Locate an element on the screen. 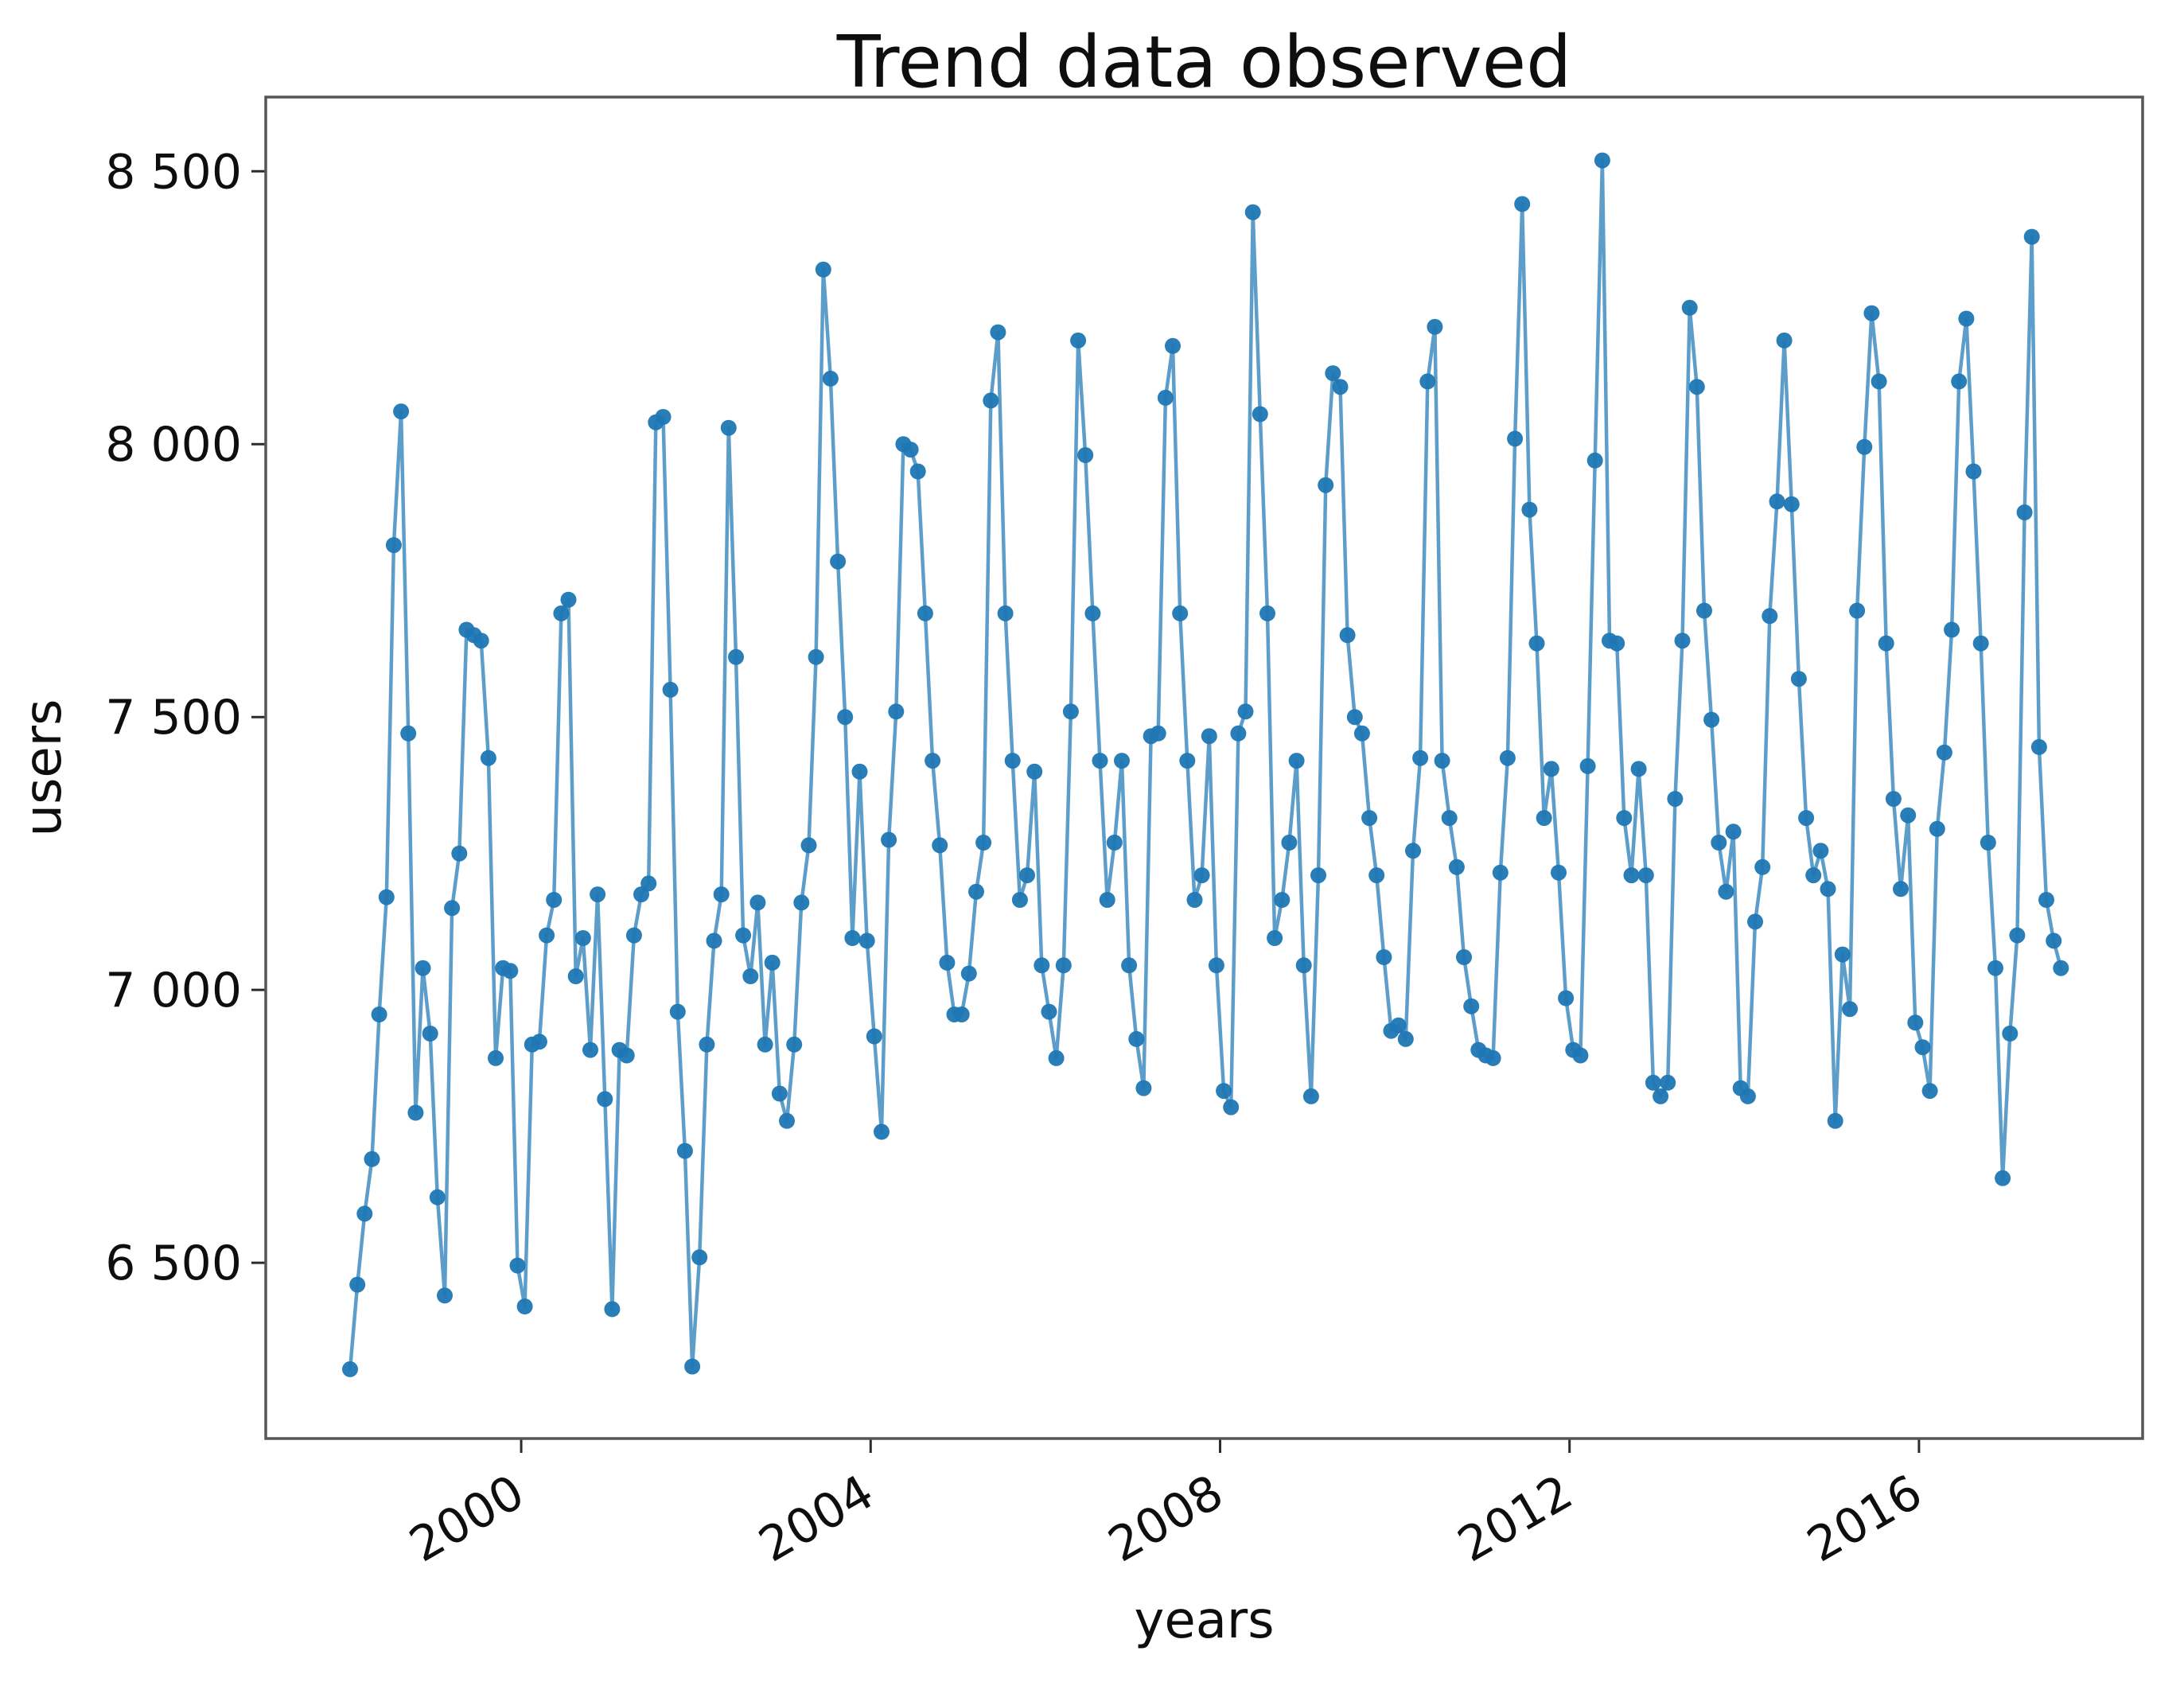 The width and height of the screenshot is (2184, 1682). x-tick-label: 2012 is located at coordinates (1515, 1518).